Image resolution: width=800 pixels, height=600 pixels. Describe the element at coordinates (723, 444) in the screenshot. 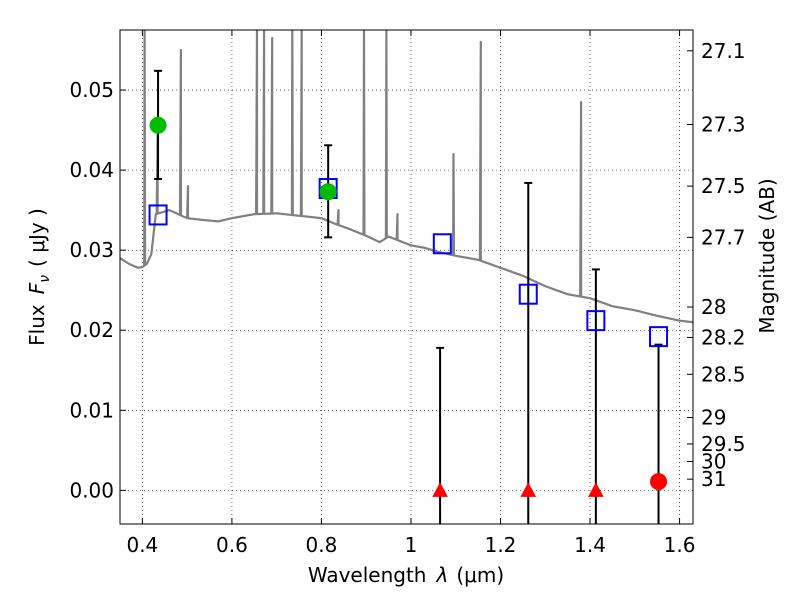

I see `y2-tick-label: 29.5` at that location.